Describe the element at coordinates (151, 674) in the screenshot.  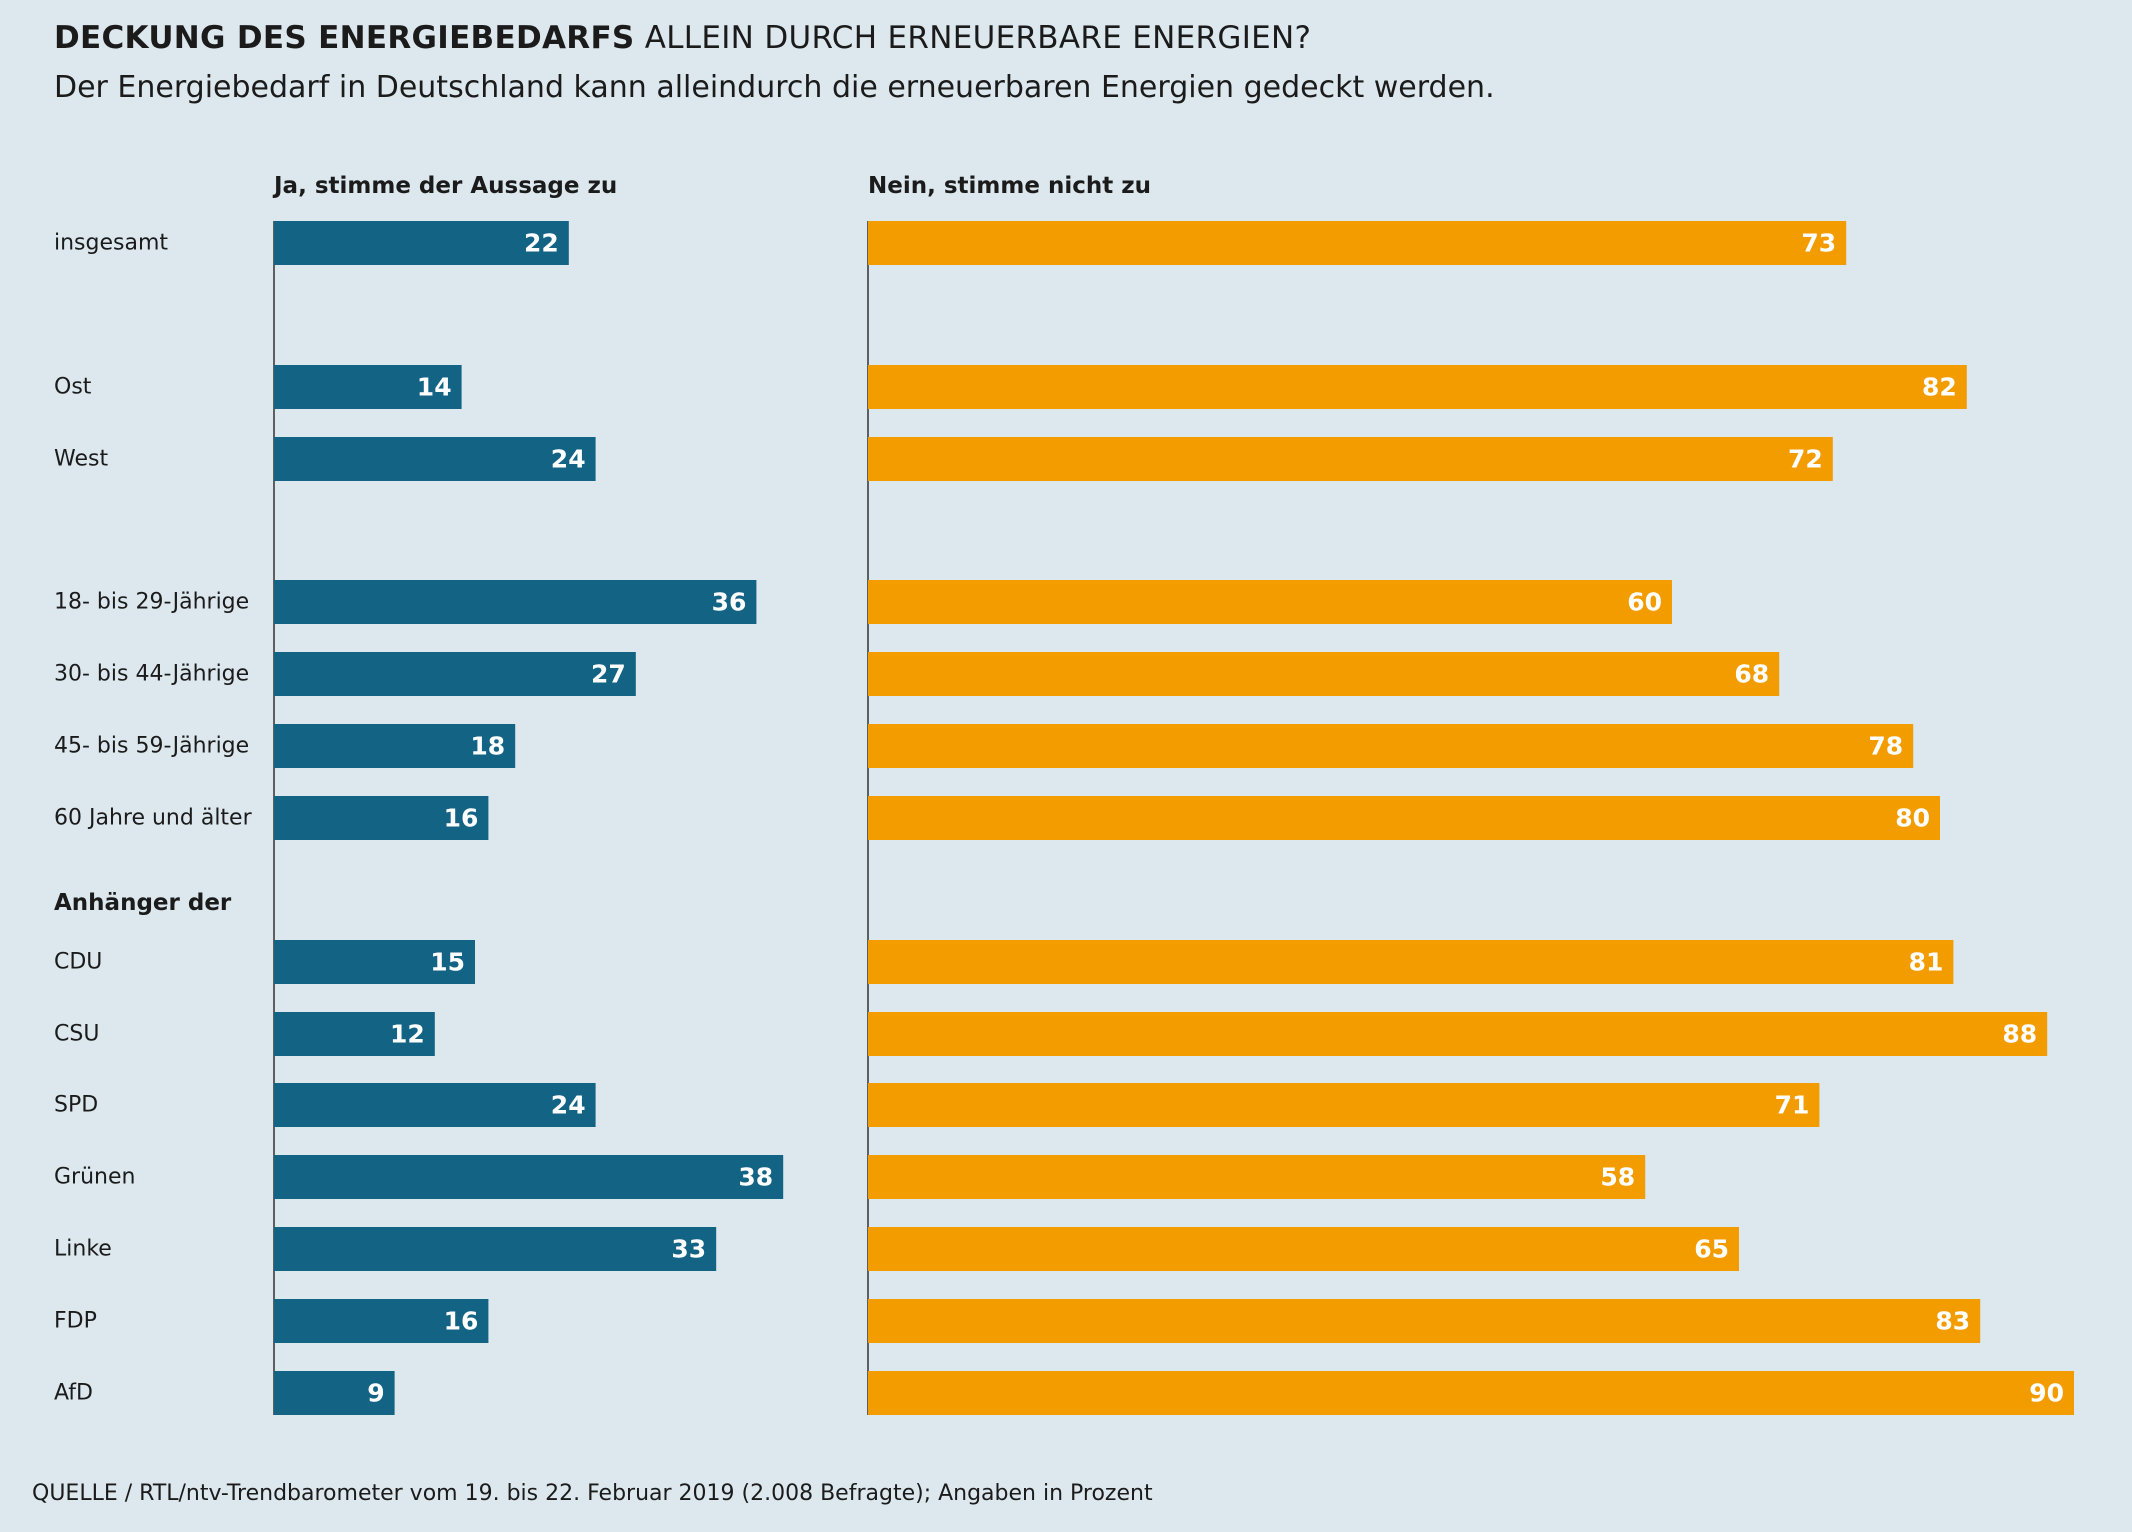
I see `row-label: 30- bis 44-Jährige` at that location.